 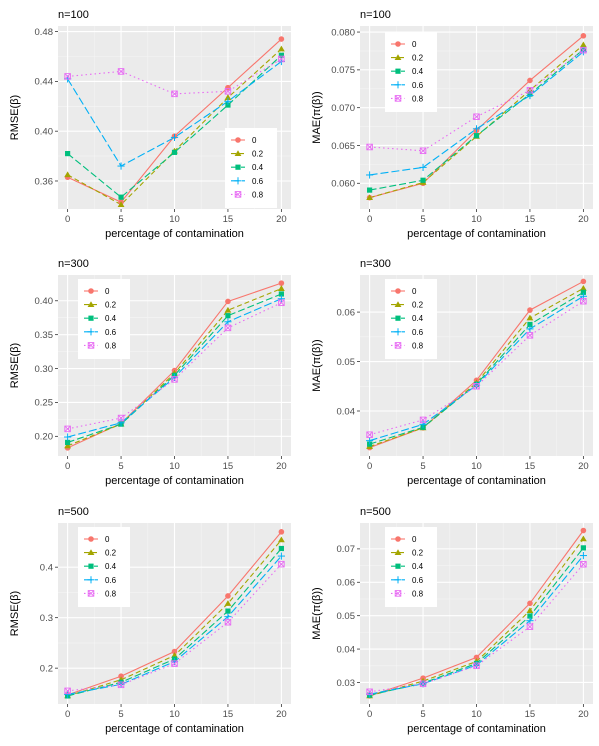 What do you see at coordinates (346, 683) in the screenshot?
I see `y-tick-label: 0.03` at bounding box center [346, 683].